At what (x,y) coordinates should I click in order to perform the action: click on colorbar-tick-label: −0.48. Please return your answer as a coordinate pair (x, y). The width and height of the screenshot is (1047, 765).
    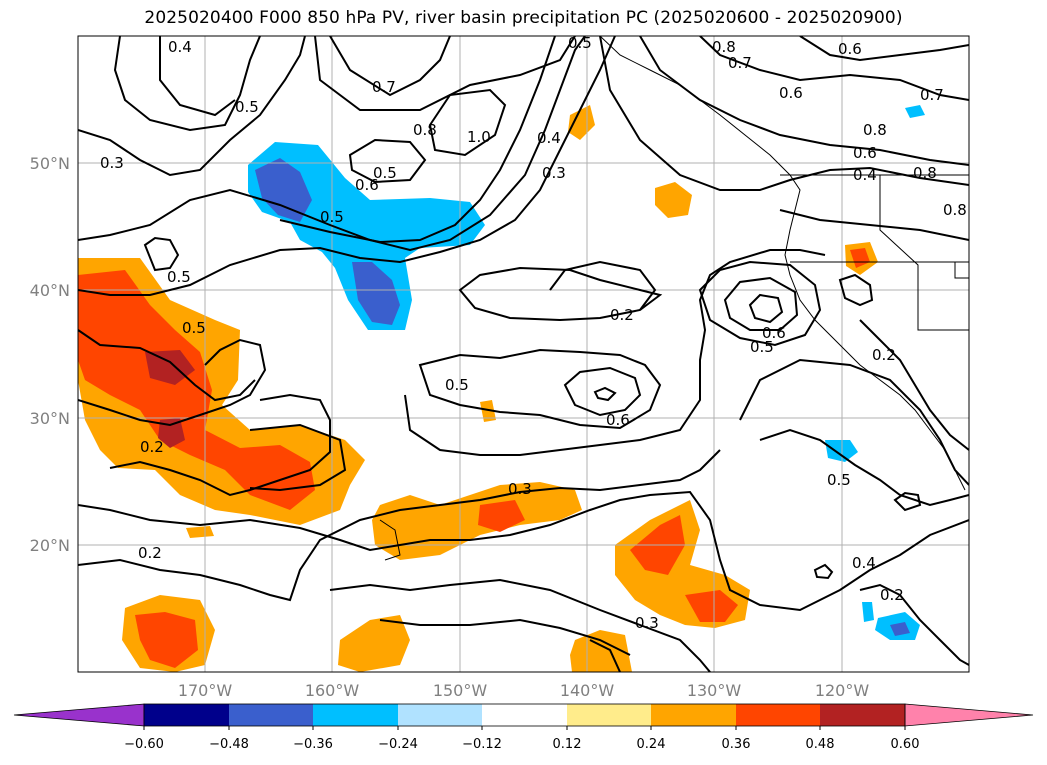
    Looking at the image, I should click on (229, 744).